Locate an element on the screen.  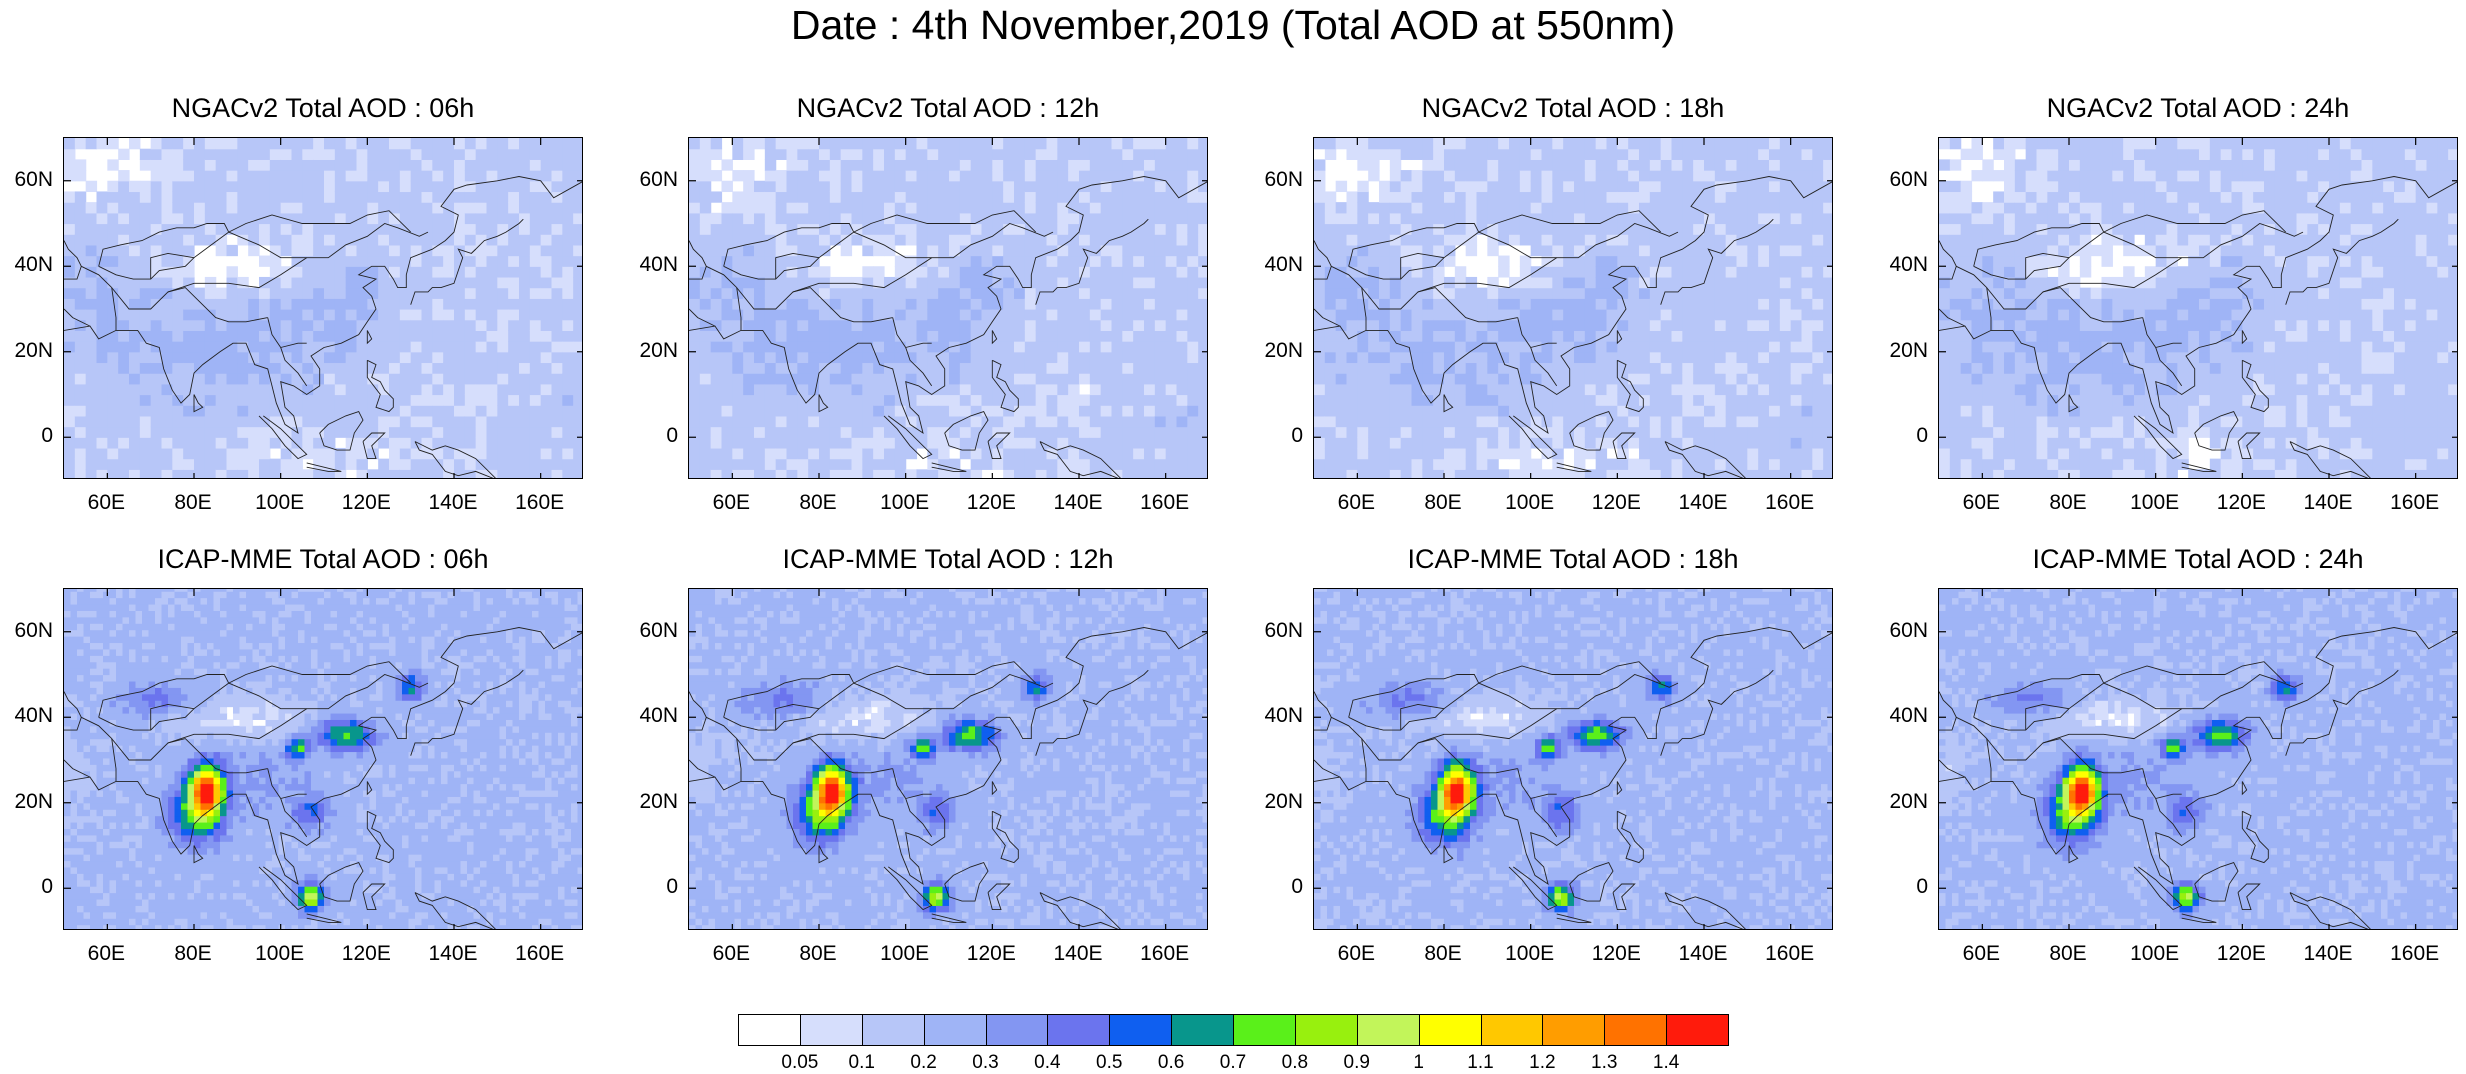
panel-title: ICAP-MME Total AOD : 24h is located at coordinates (2198, 559).